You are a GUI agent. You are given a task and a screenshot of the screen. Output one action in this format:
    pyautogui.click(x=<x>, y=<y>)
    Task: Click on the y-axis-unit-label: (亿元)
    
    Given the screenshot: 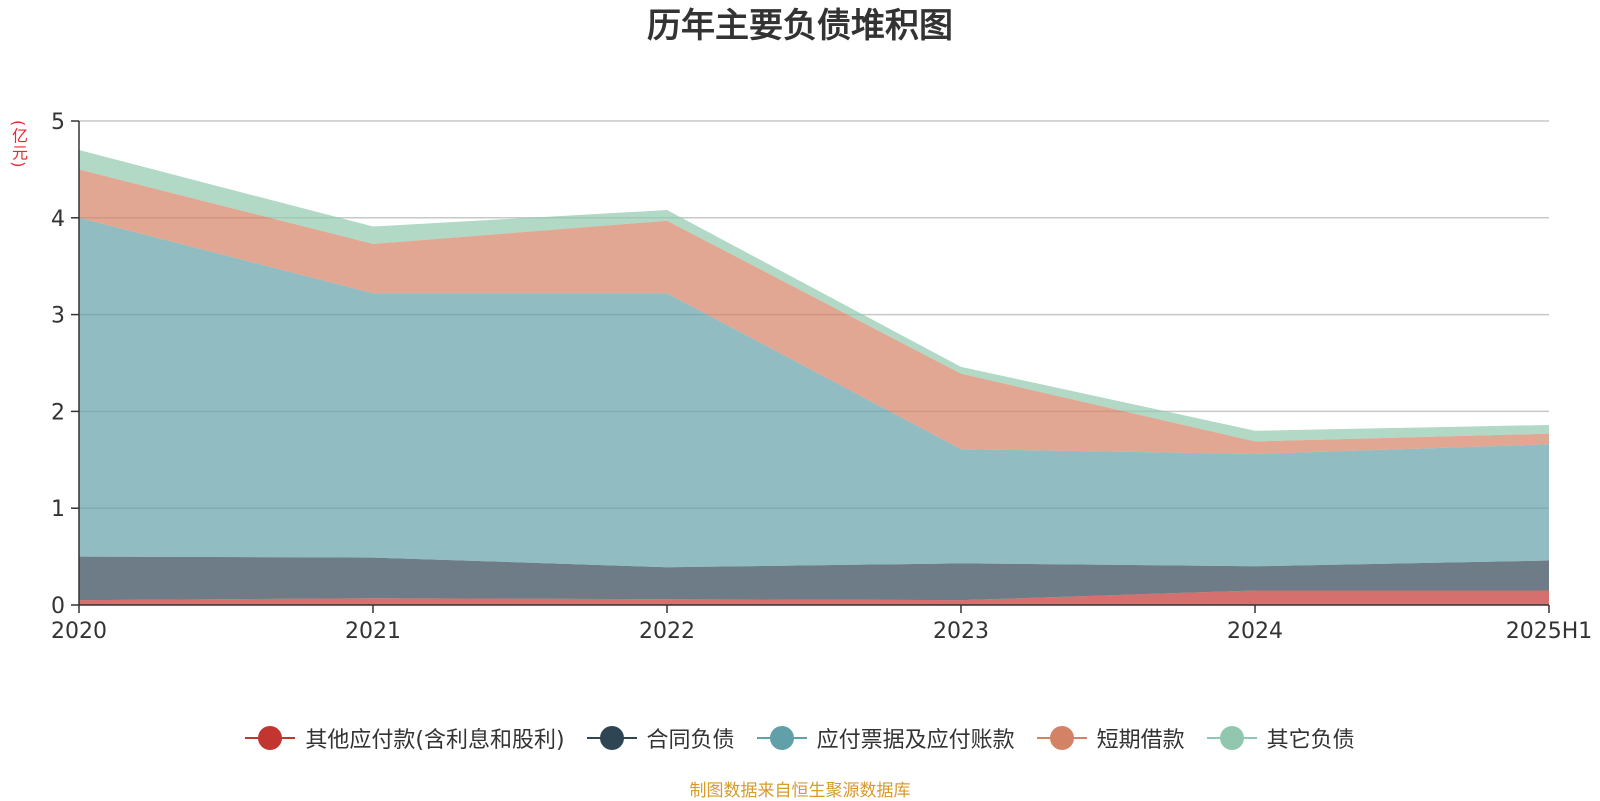 What is the action you would take?
    pyautogui.click(x=18, y=144)
    